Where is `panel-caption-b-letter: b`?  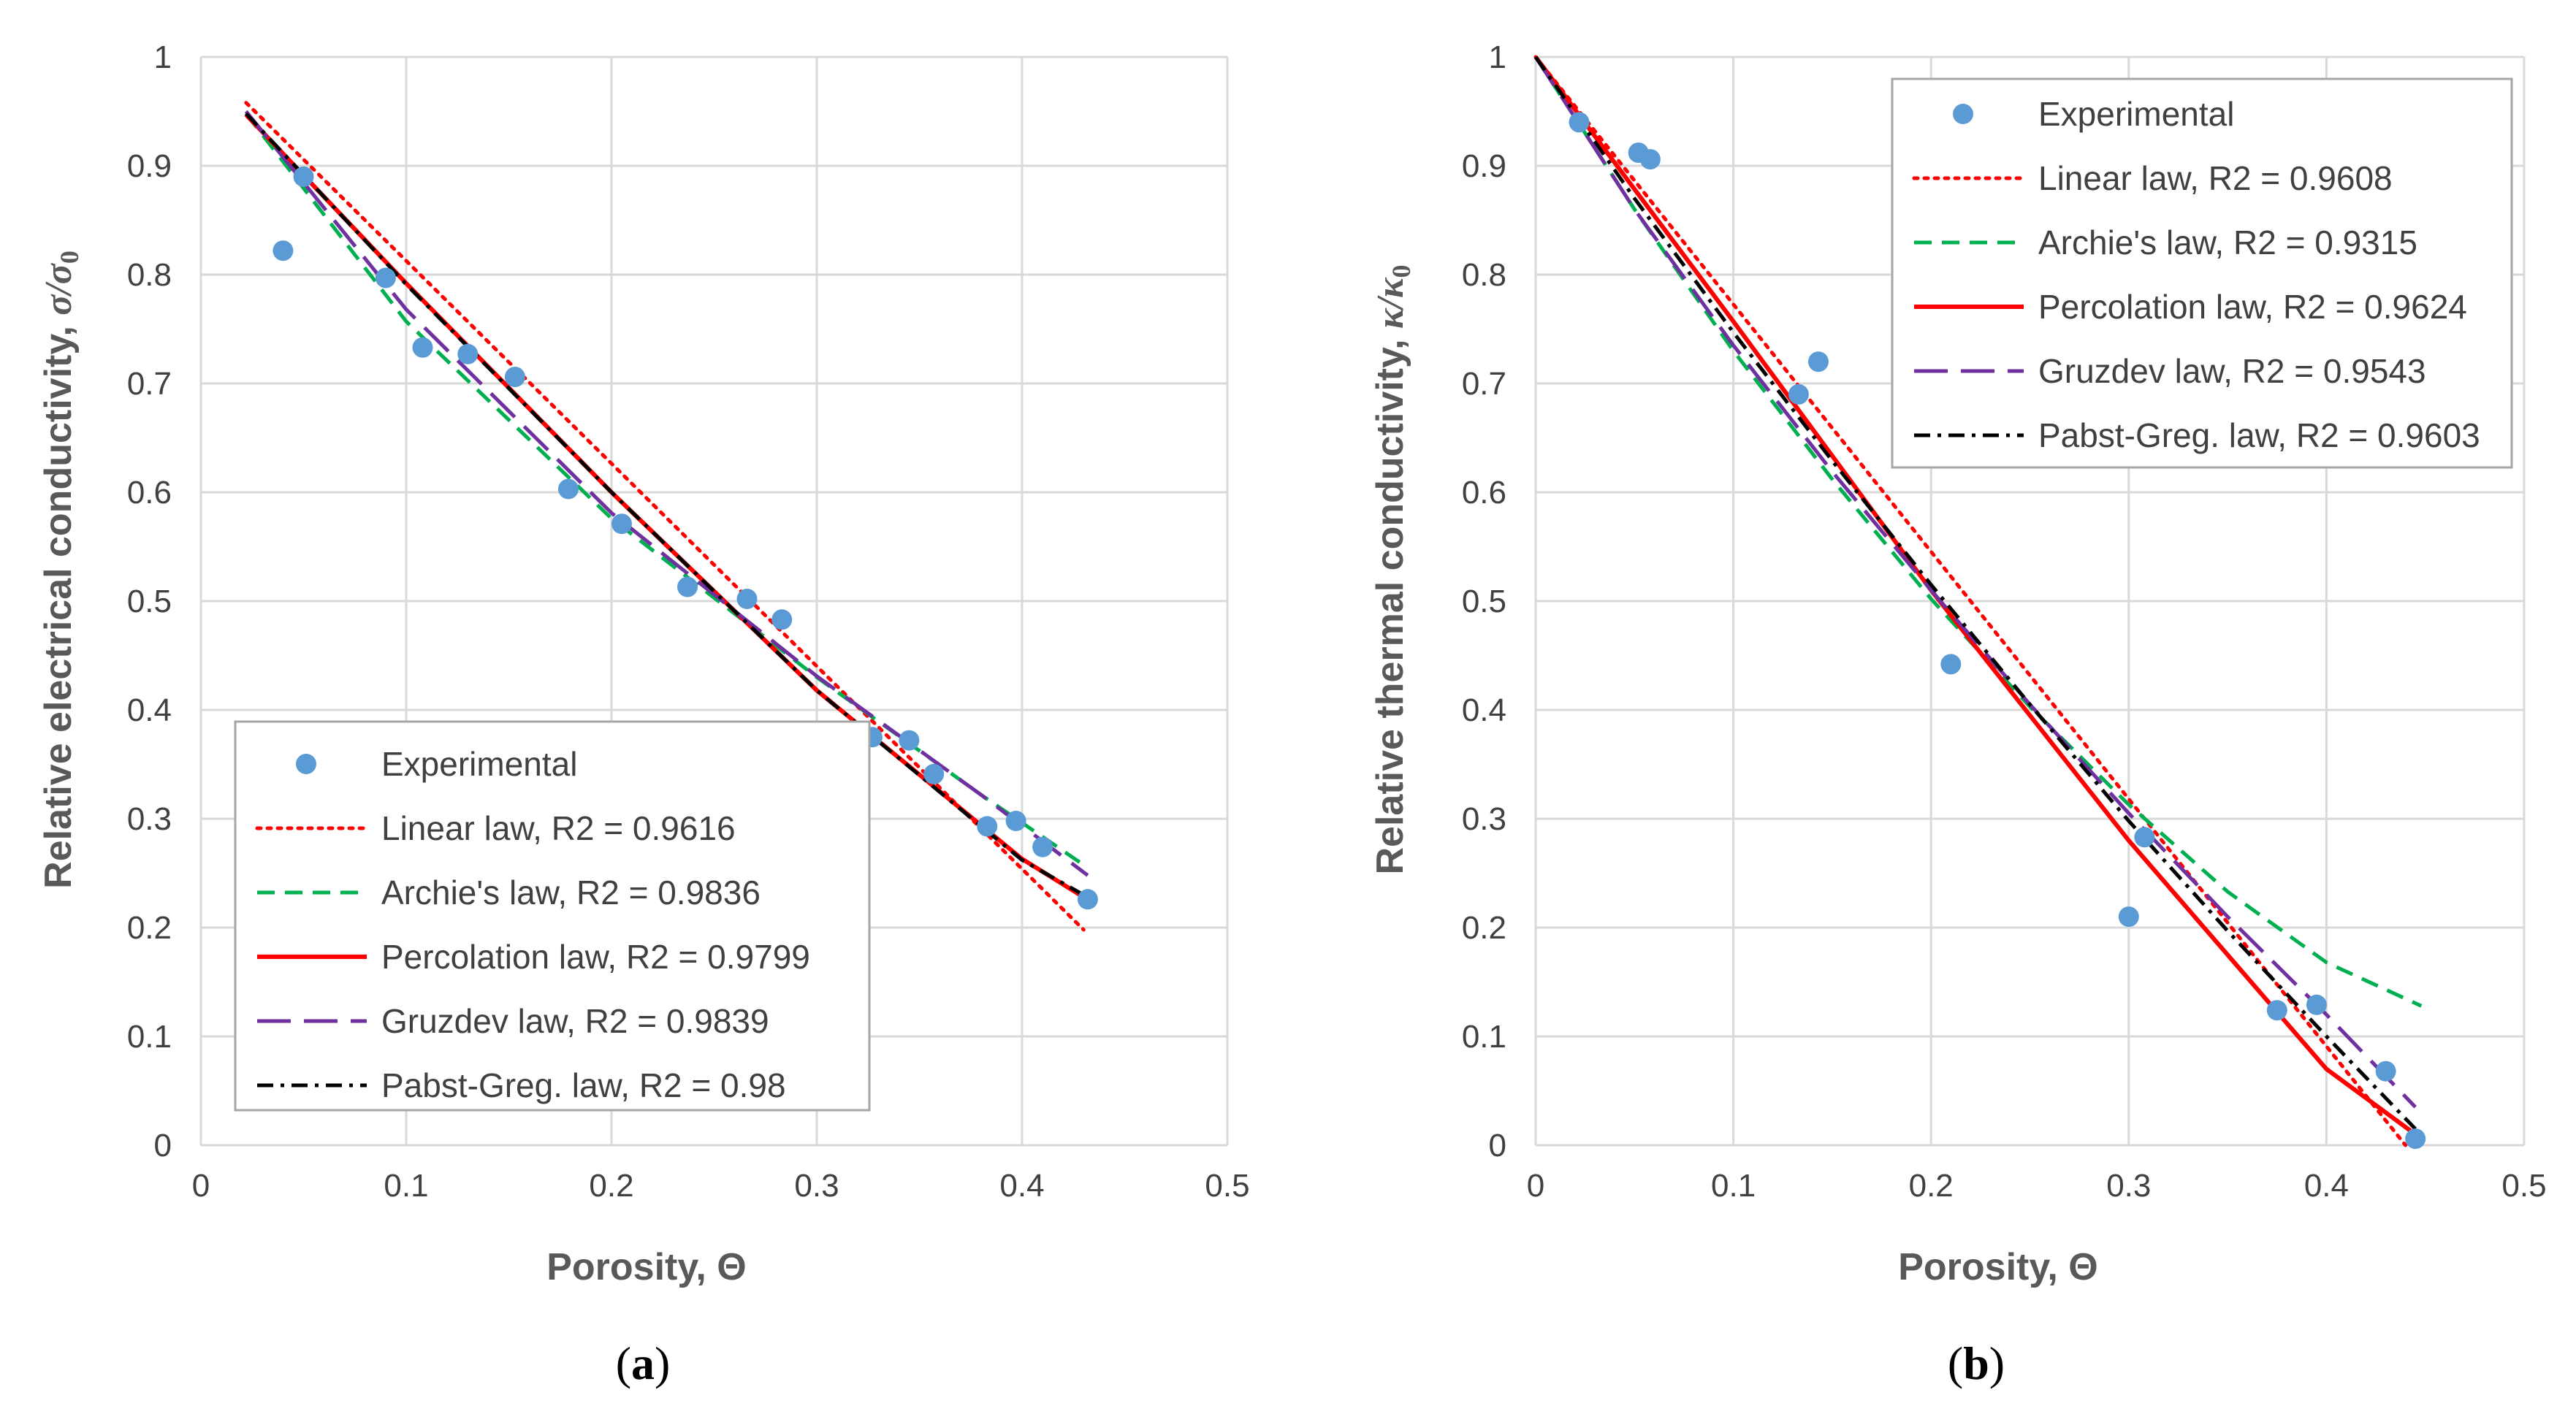
panel-caption-b-letter: b is located at coordinates (1976, 1363).